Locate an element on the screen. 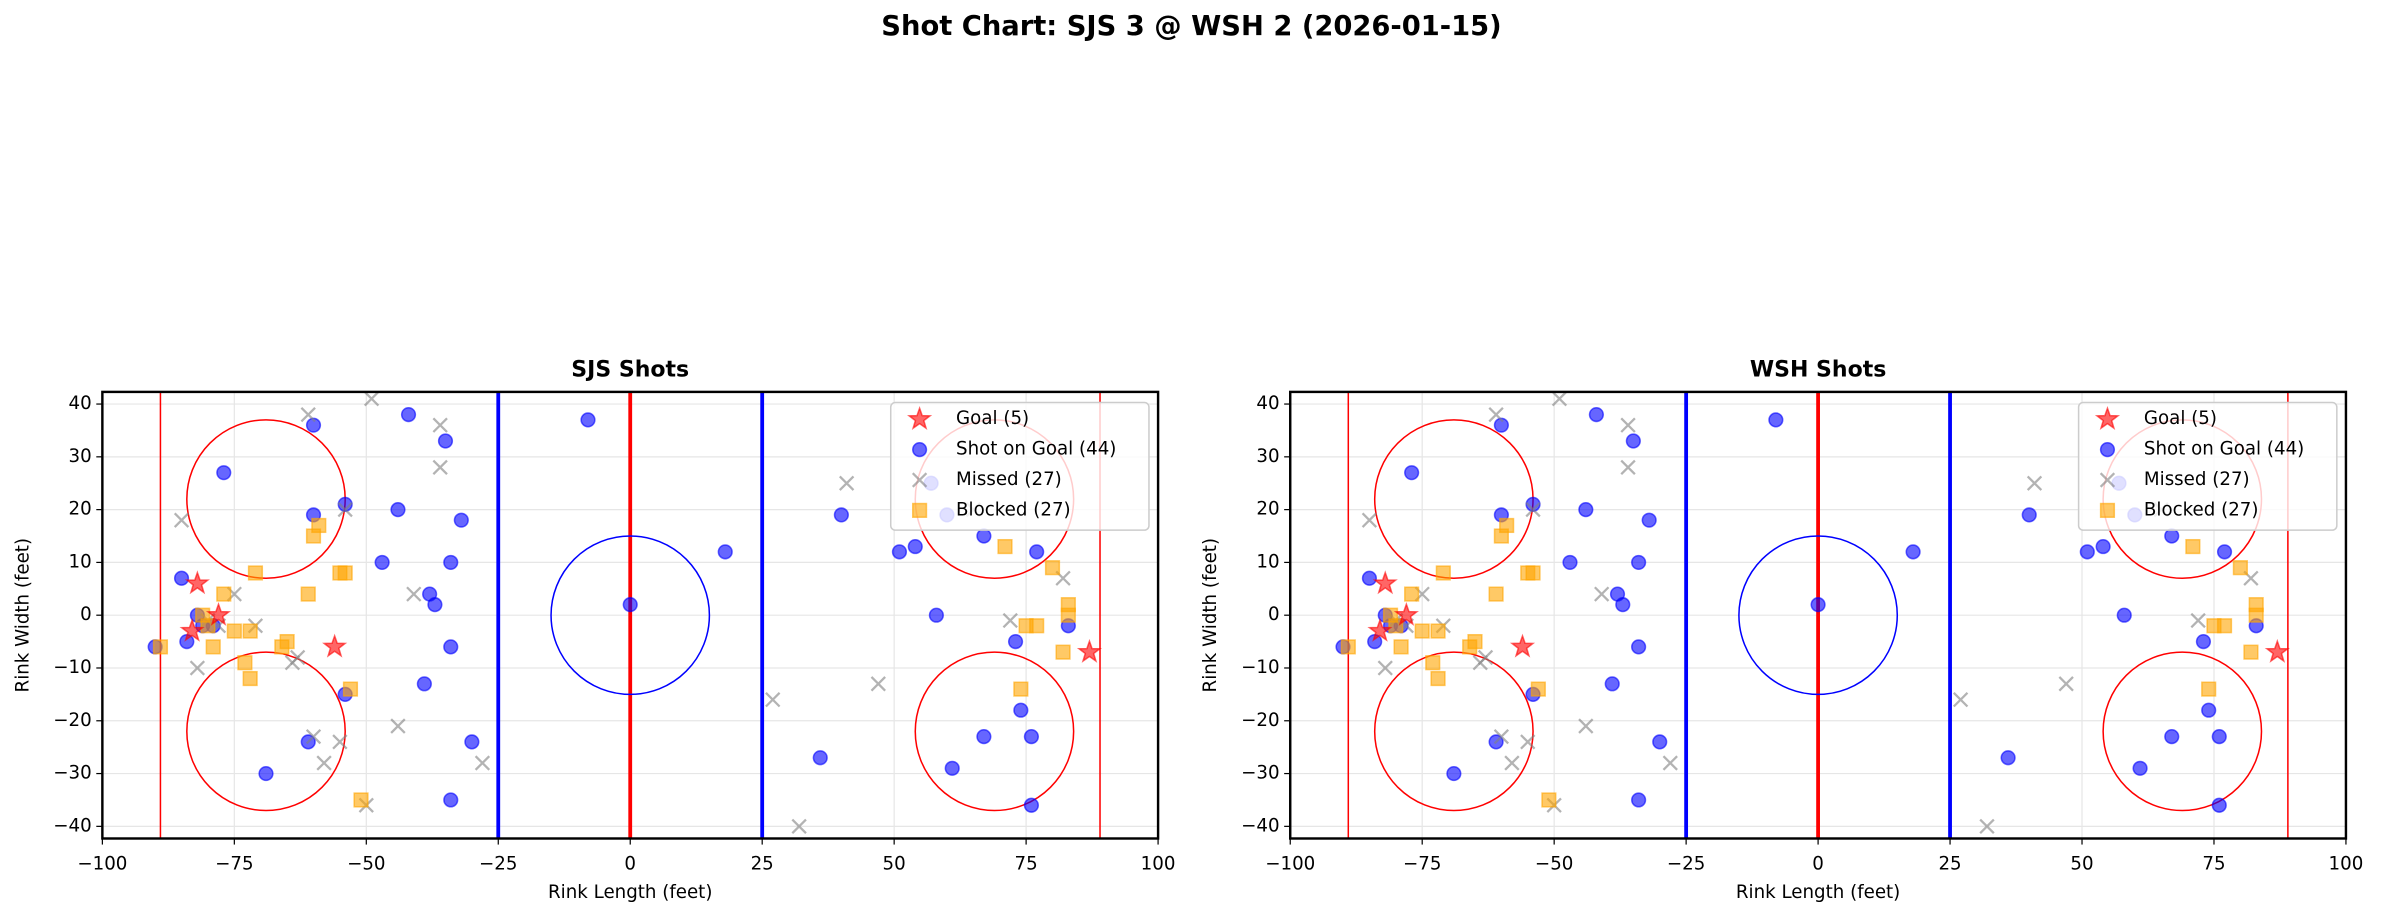  figure-title: Shot Chart: SJS 3 @ WSH 2 (2026-01-15) is located at coordinates (1191, 26).